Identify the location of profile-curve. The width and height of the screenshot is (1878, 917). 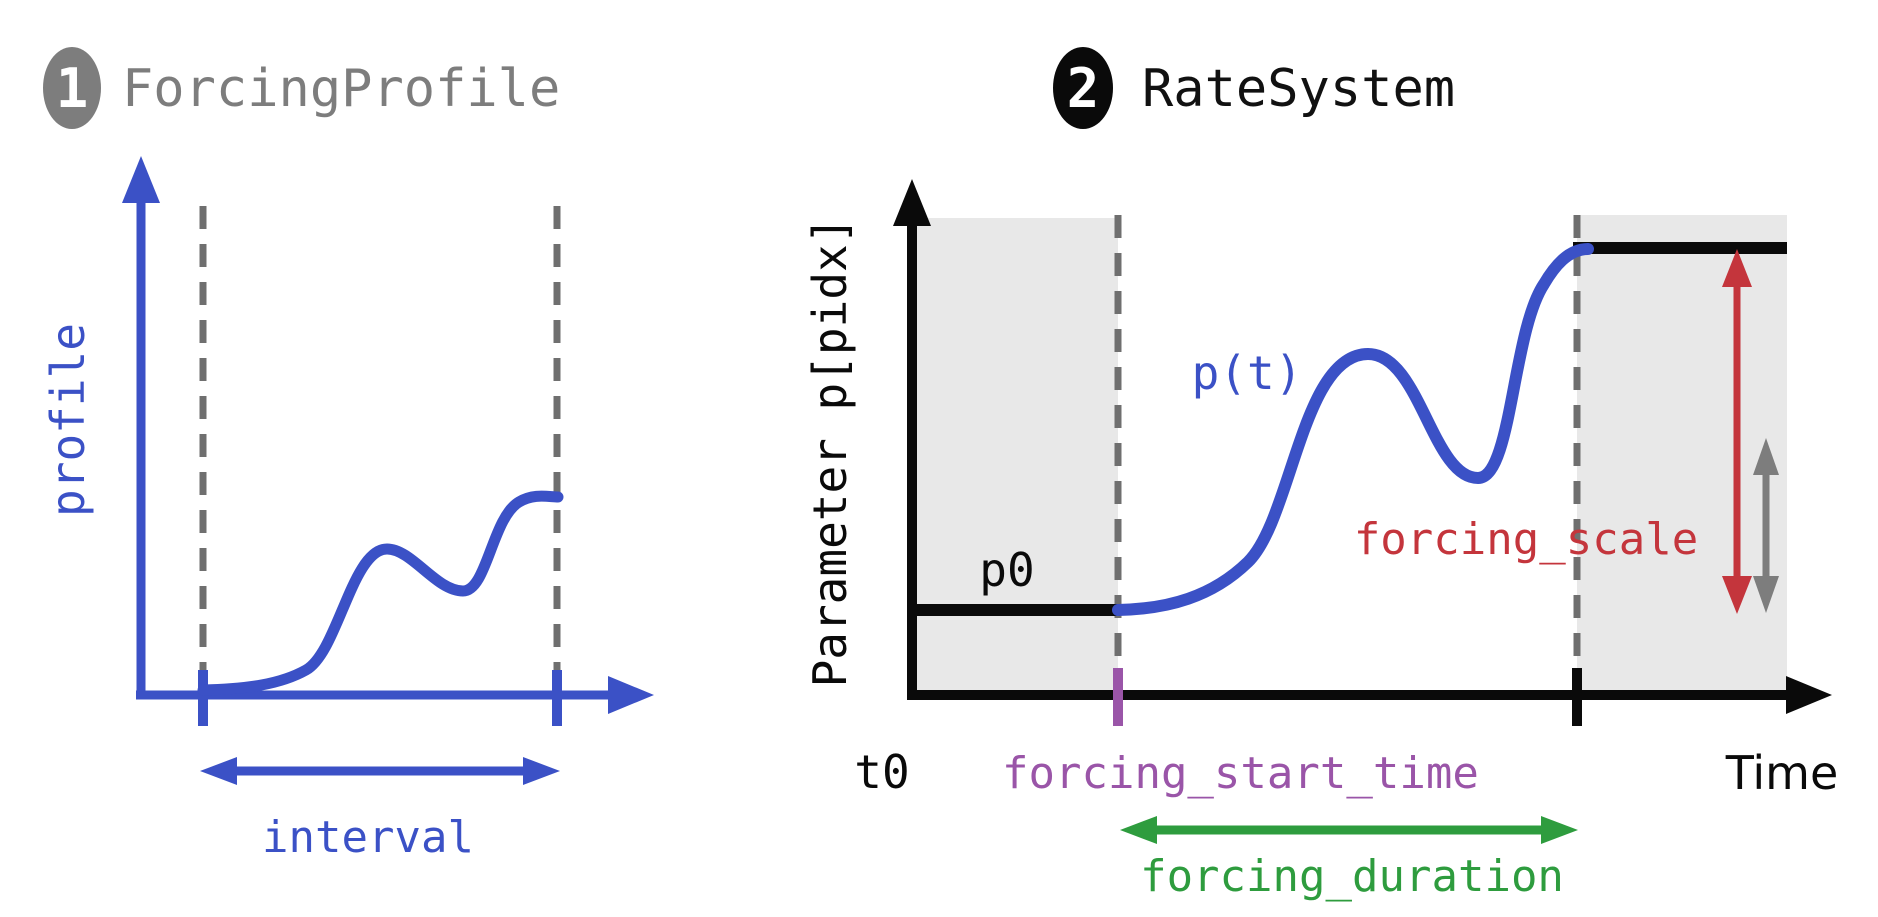
(380, 593).